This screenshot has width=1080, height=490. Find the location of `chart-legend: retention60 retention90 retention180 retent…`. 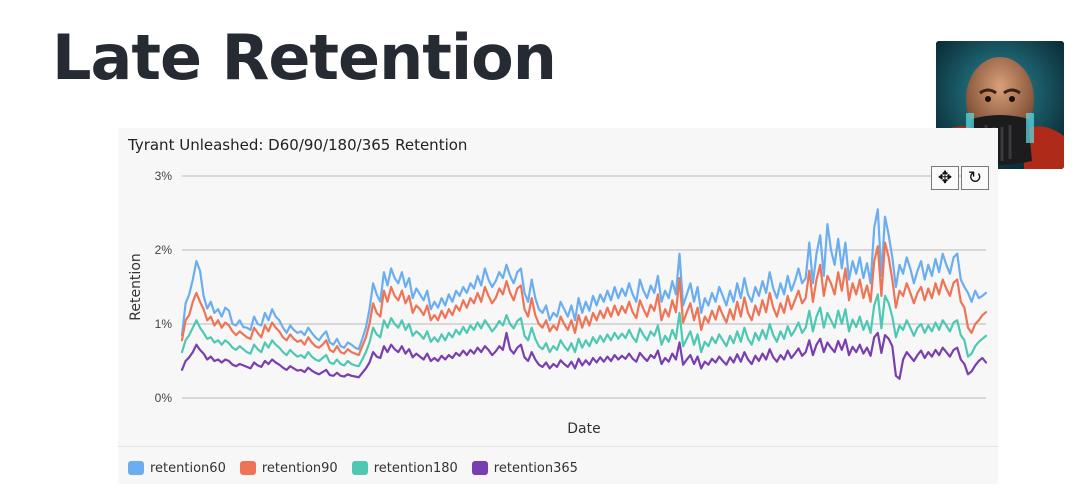

chart-legend: retention60 retention90 retention180 retent… is located at coordinates (353, 468).